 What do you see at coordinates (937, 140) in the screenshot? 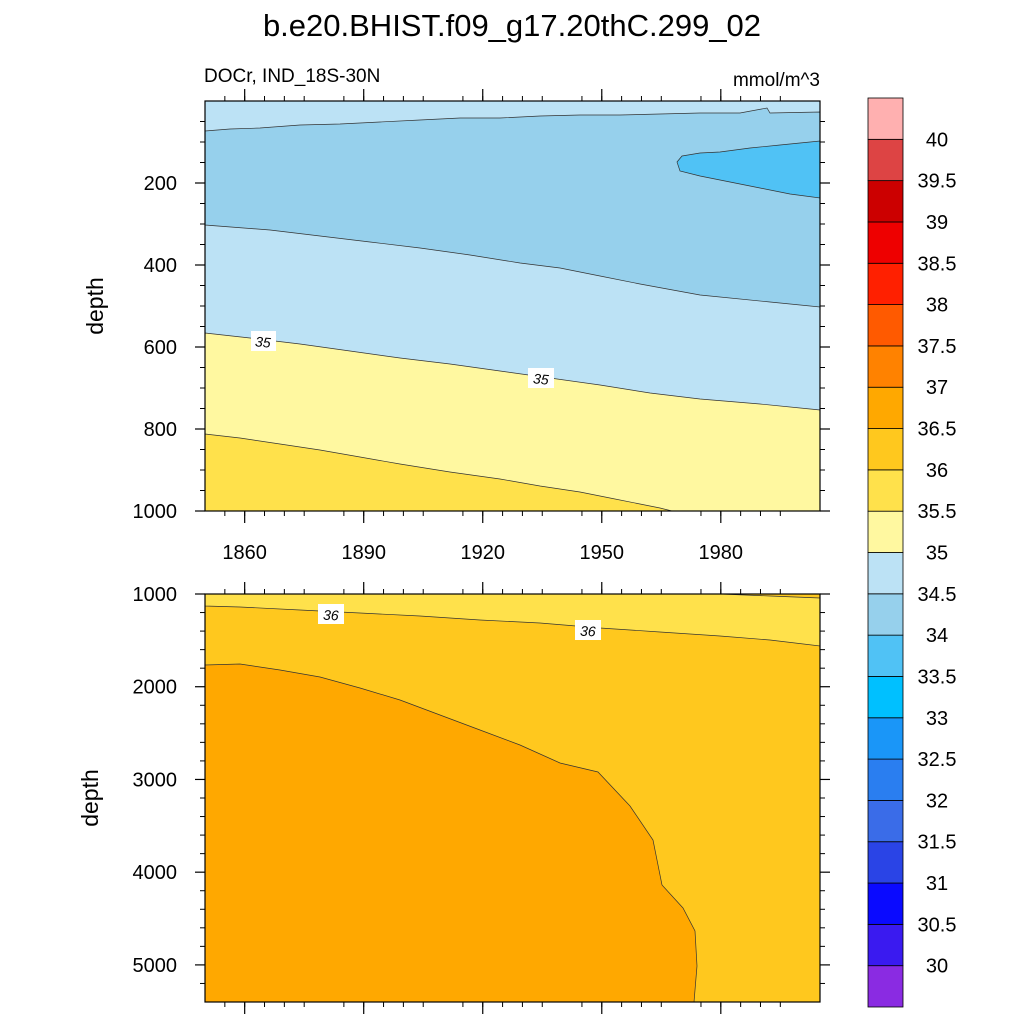
I see `colorbar-label: 40` at bounding box center [937, 140].